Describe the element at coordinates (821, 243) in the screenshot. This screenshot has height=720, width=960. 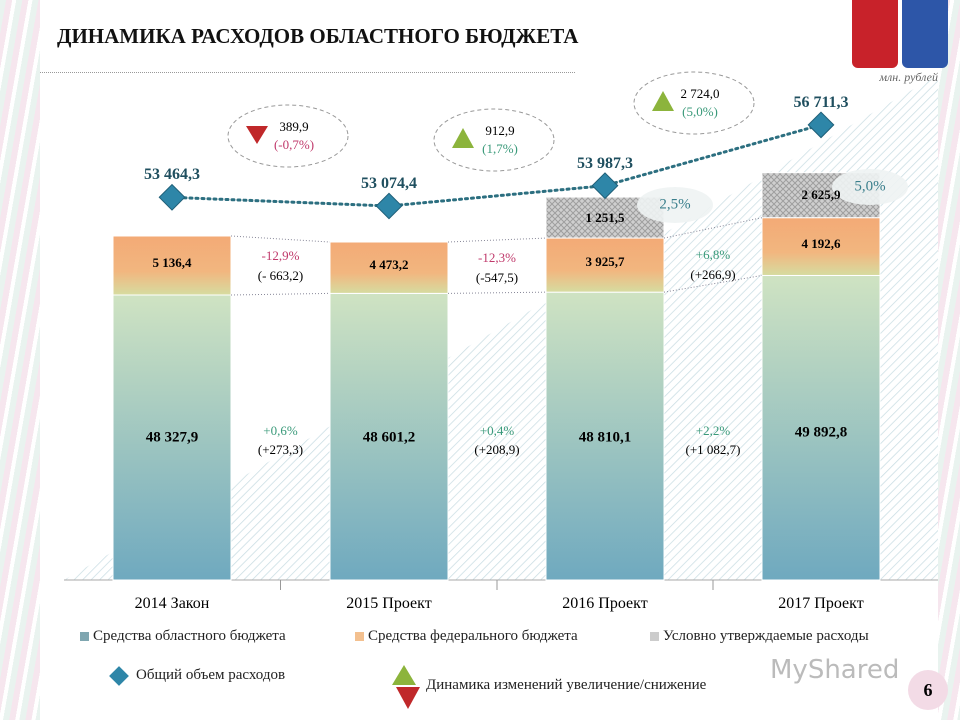
I see `bar-label-federal: 4 192,6` at that location.